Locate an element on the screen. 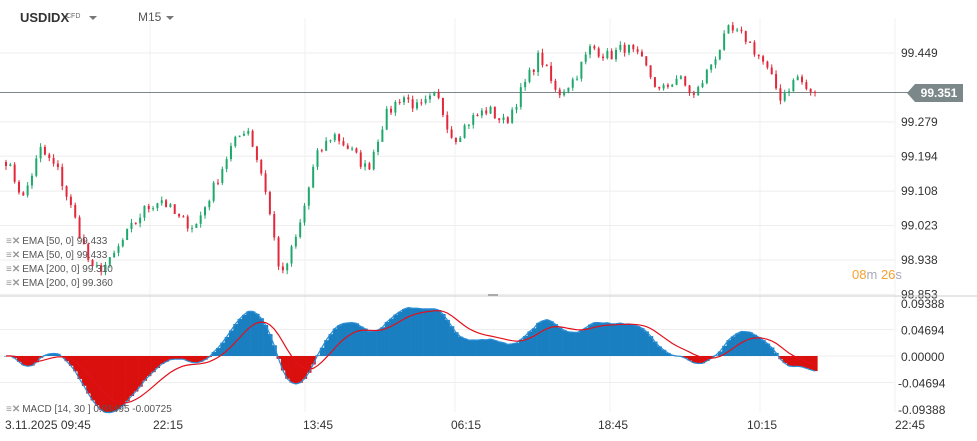 Image resolution: width=977 pixels, height=441 pixels. symbol-dropdown-icon is located at coordinates (93, 18).